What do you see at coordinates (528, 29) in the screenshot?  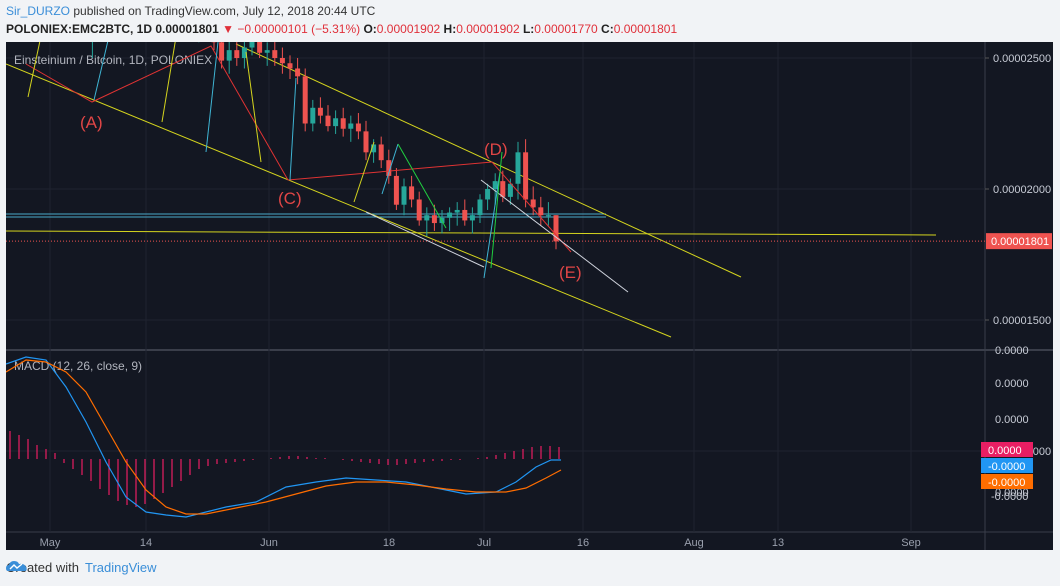 I see `low-label: L:` at bounding box center [528, 29].